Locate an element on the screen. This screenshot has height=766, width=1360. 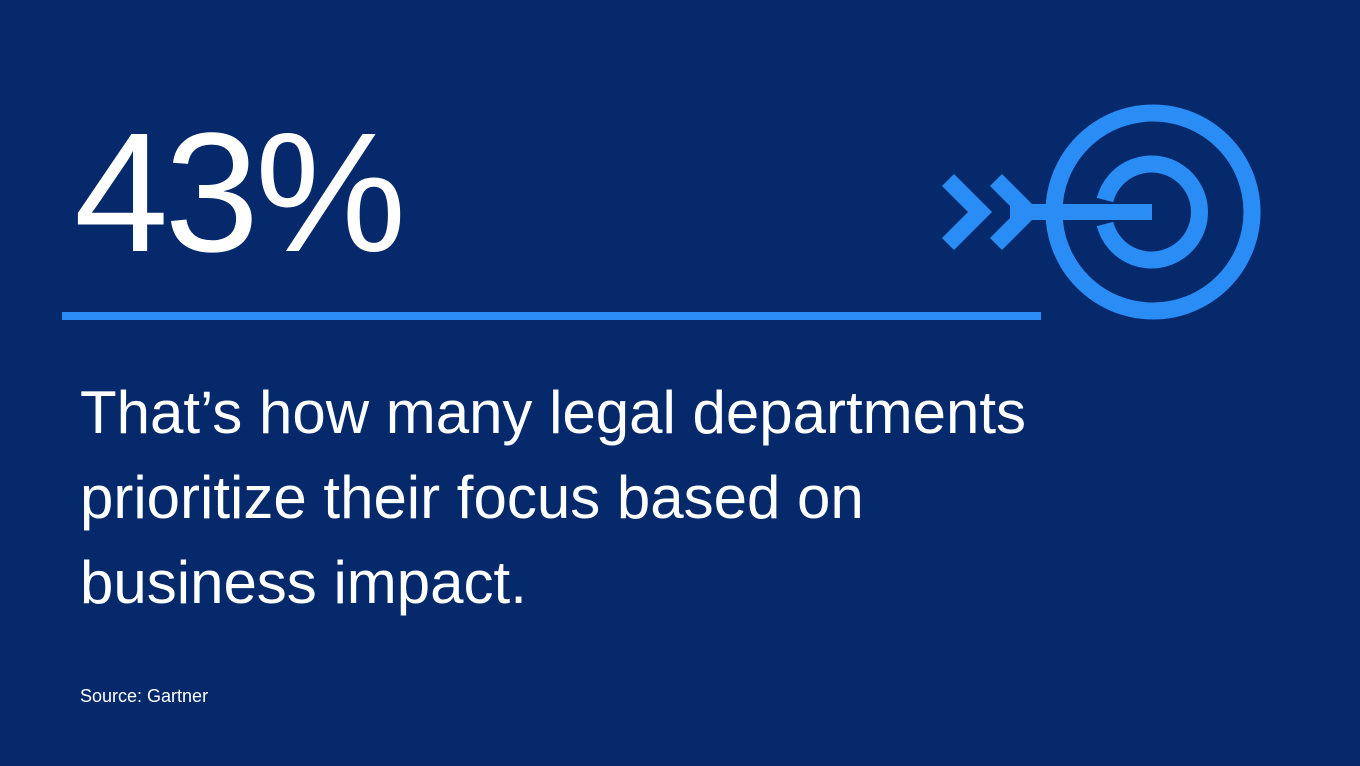
stat: 43% is located at coordinates (240, 193).